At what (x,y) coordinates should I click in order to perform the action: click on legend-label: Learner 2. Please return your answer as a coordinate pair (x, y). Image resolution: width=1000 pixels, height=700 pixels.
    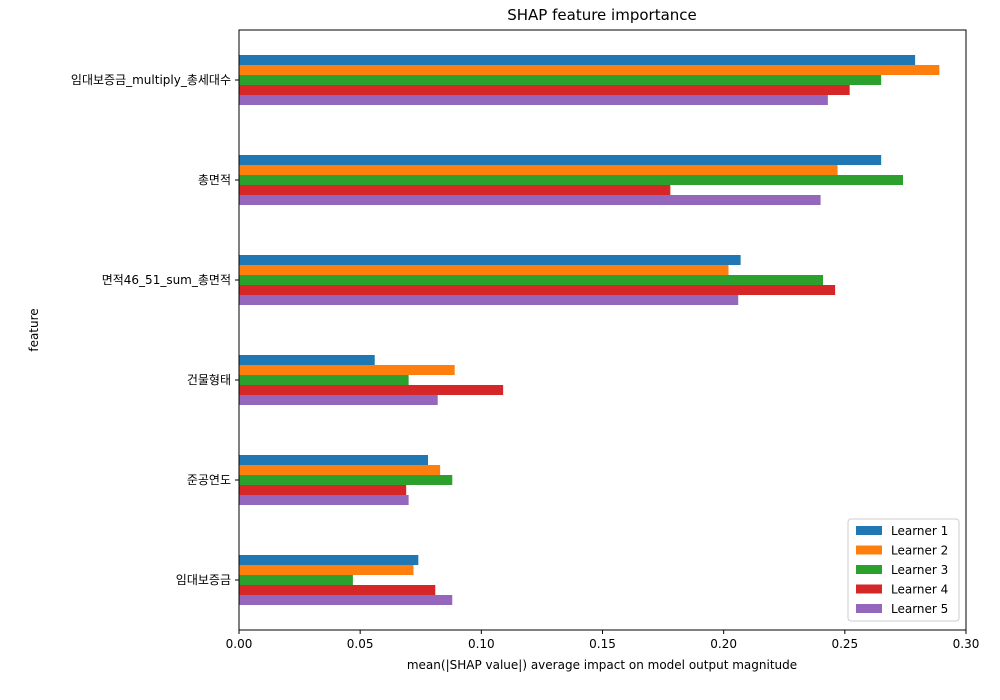
    Looking at the image, I should click on (919, 551).